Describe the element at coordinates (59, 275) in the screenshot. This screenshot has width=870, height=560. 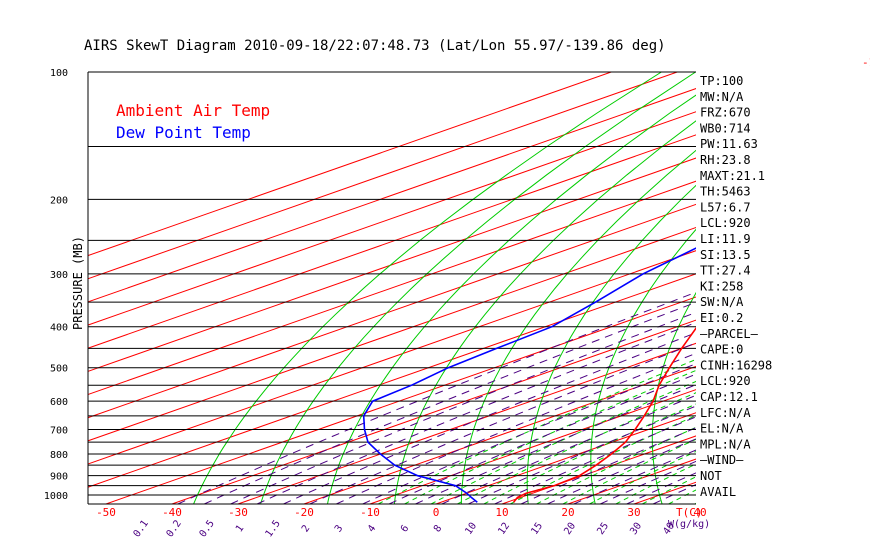
I see `pressure-tick-label: 300` at that location.